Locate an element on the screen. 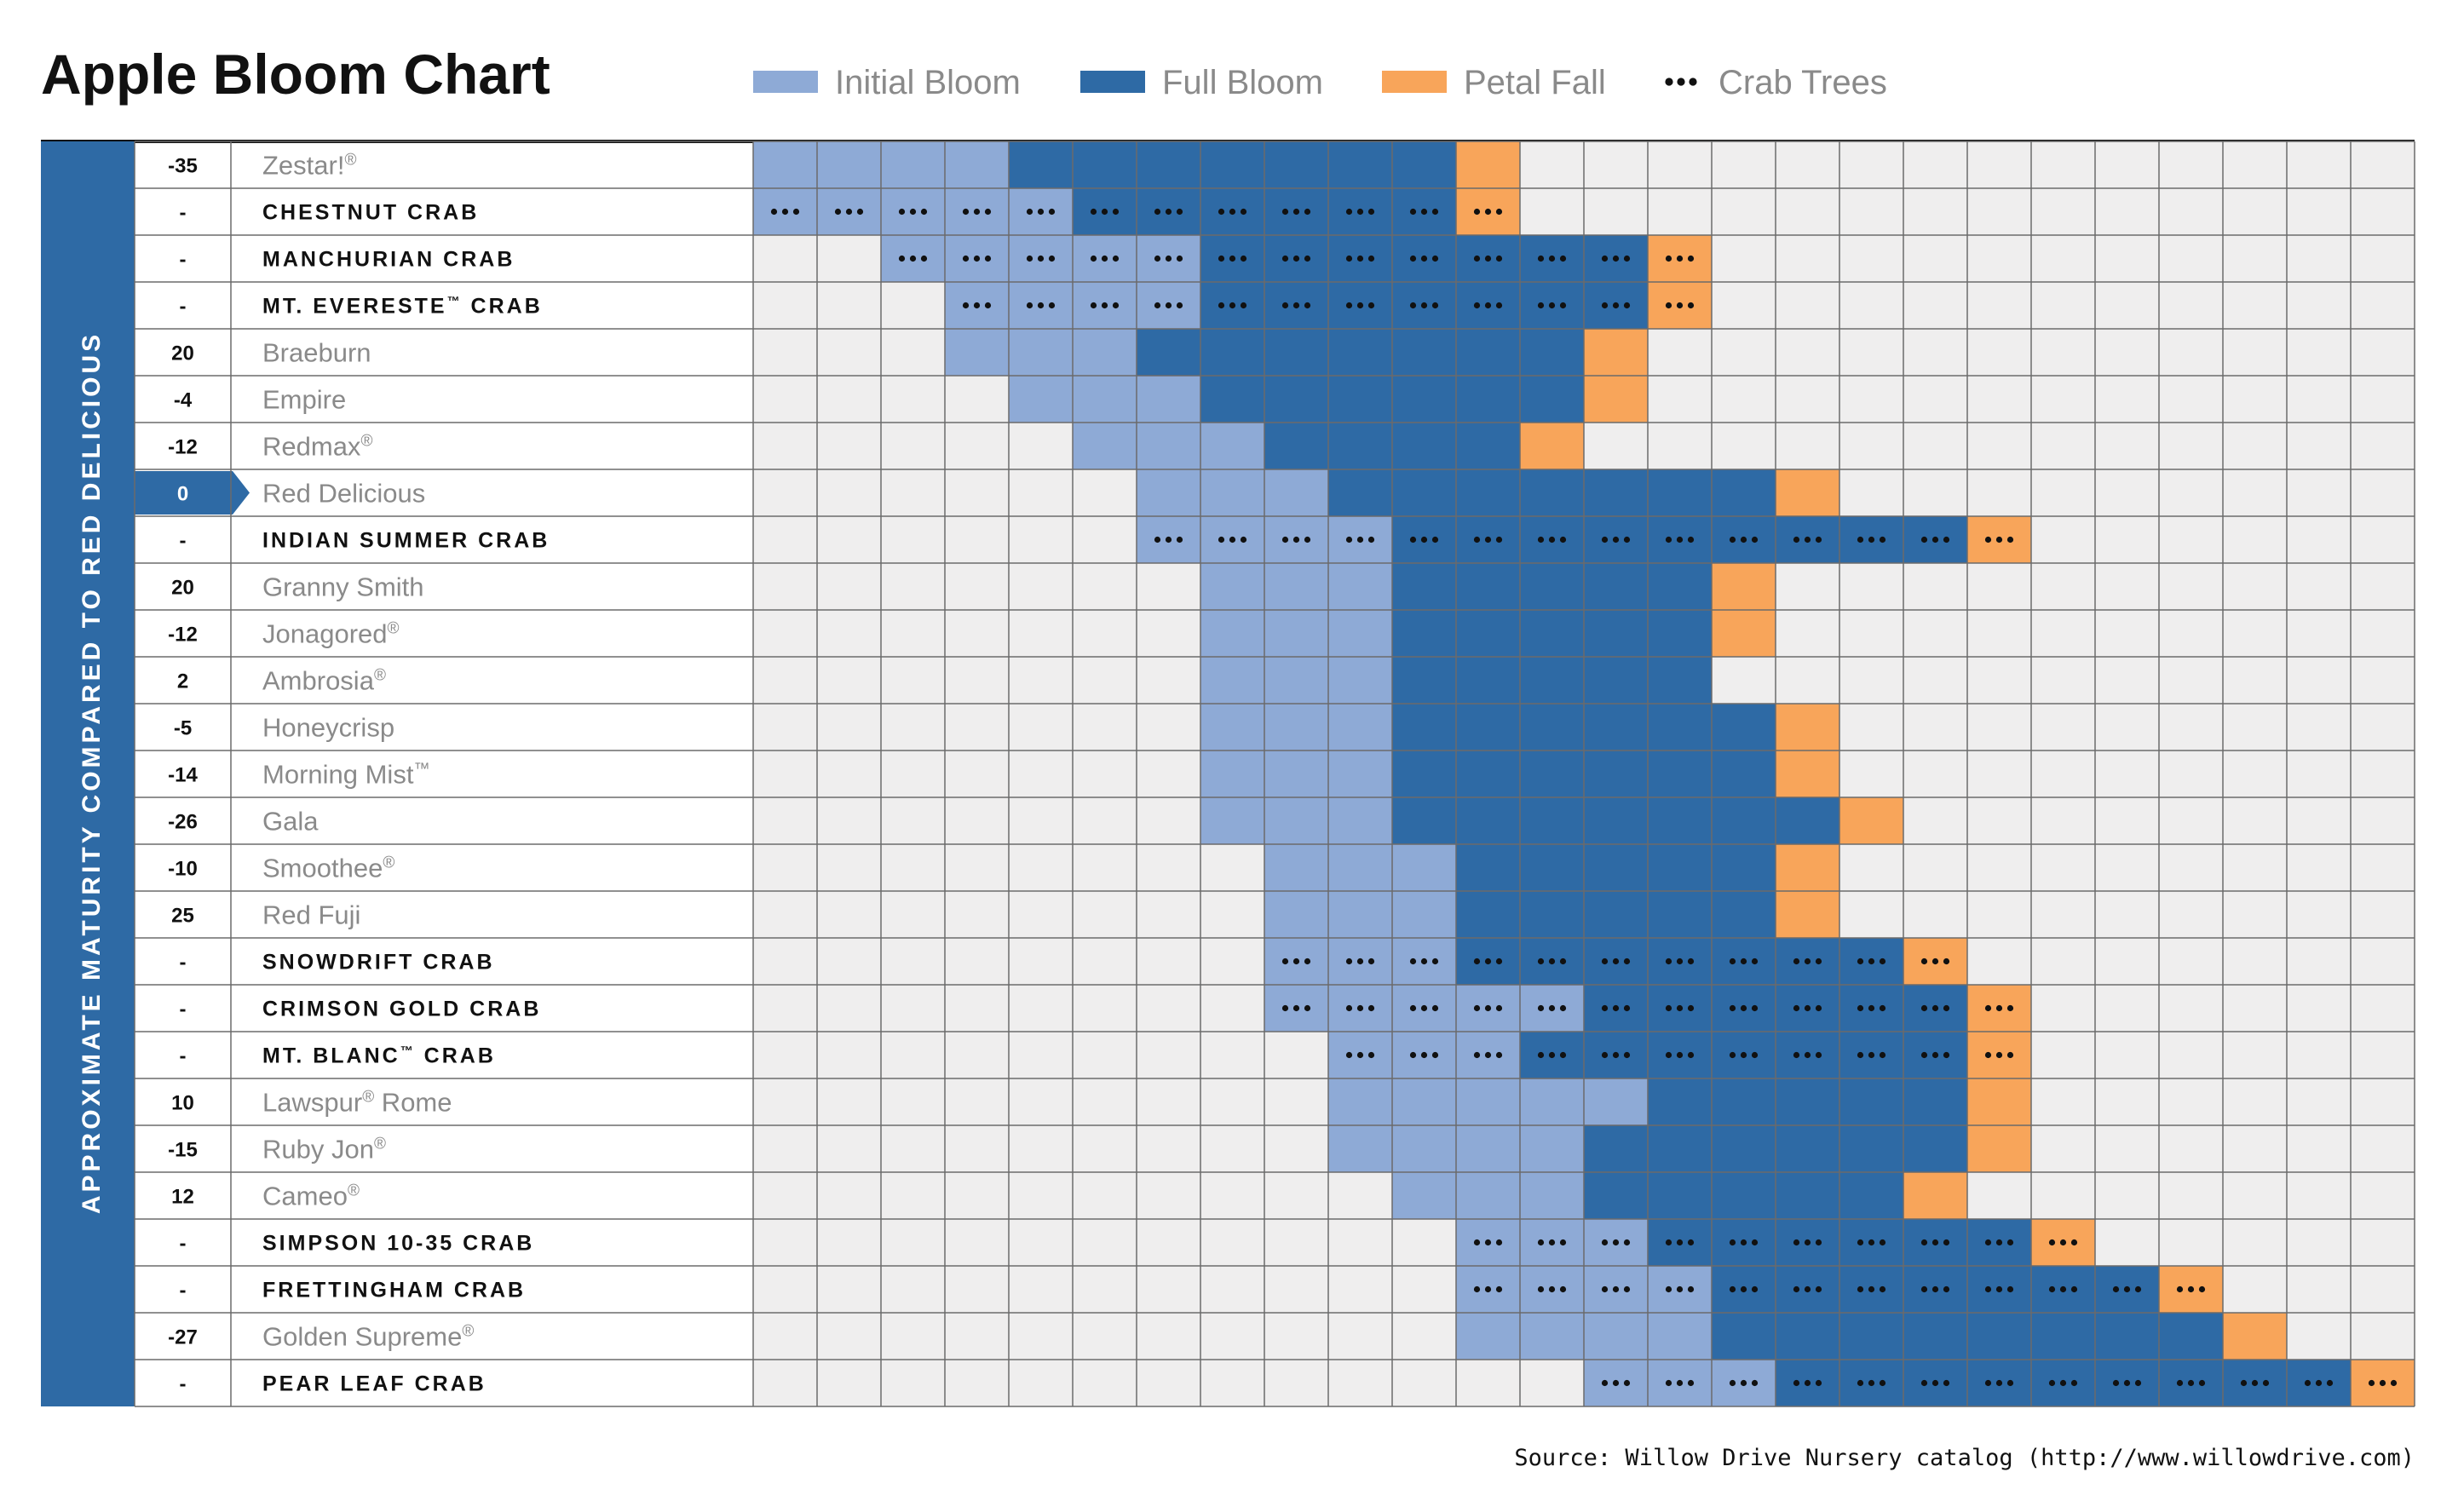 The image size is (2464, 1501). bloom-cell-initial is located at coordinates (1680, 1336).